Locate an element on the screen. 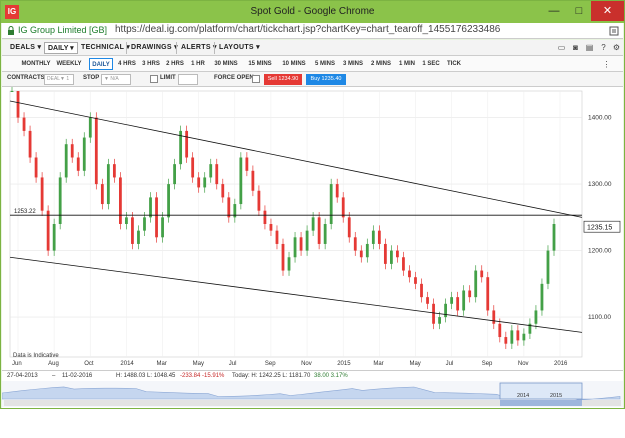 Image resolution: width=625 pixels, height=438 pixels. timeframe-2hrs: 2 HRS is located at coordinates (175, 64).